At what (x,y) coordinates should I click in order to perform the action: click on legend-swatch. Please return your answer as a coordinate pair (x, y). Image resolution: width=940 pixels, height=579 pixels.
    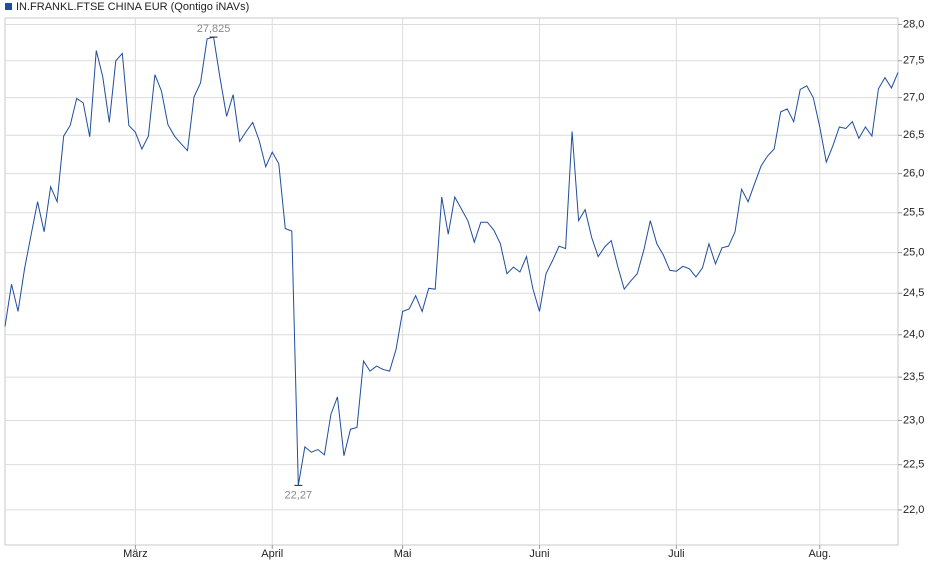
    Looking at the image, I should click on (8, 6).